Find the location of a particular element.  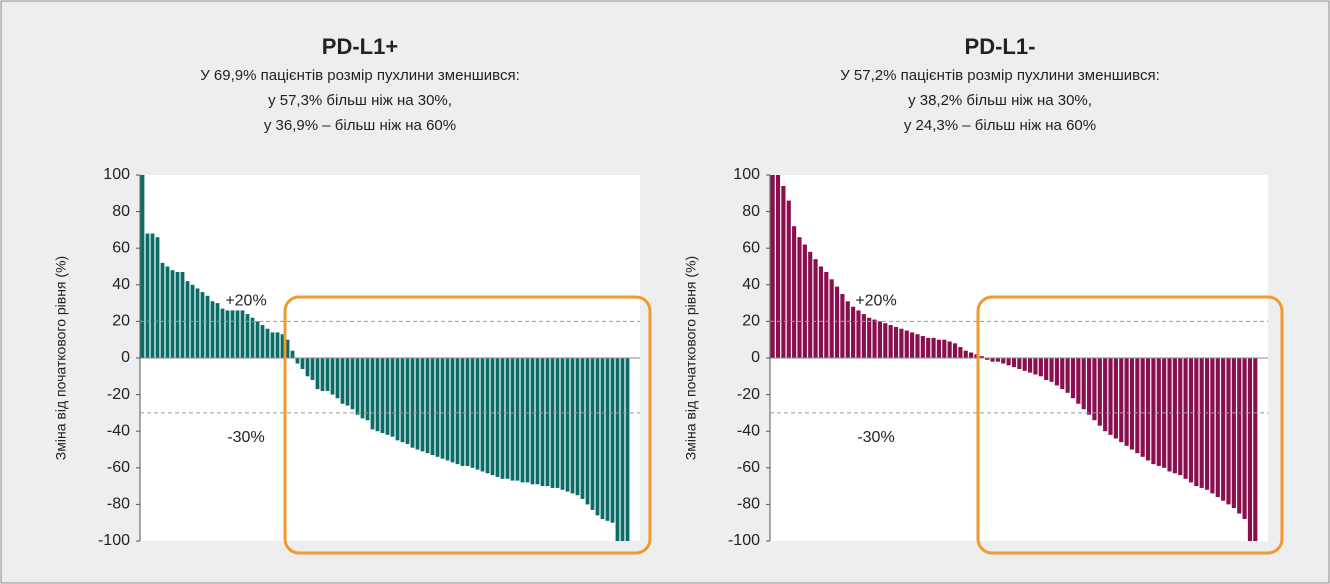

y-tick-label: -40 is located at coordinates (748, 430).